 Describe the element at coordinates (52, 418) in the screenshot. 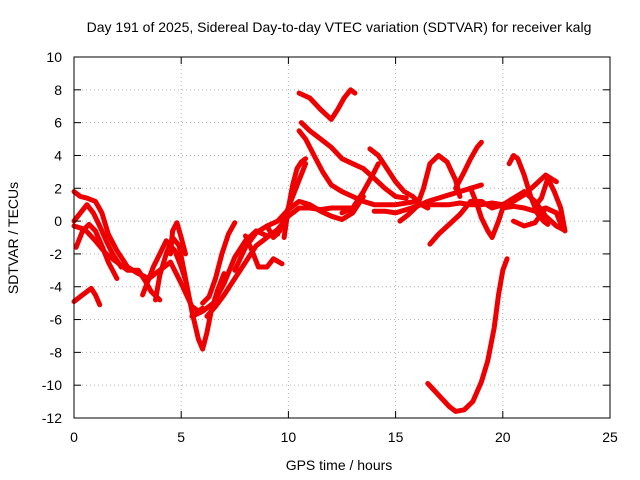

I see `y-tick-label: -12` at that location.